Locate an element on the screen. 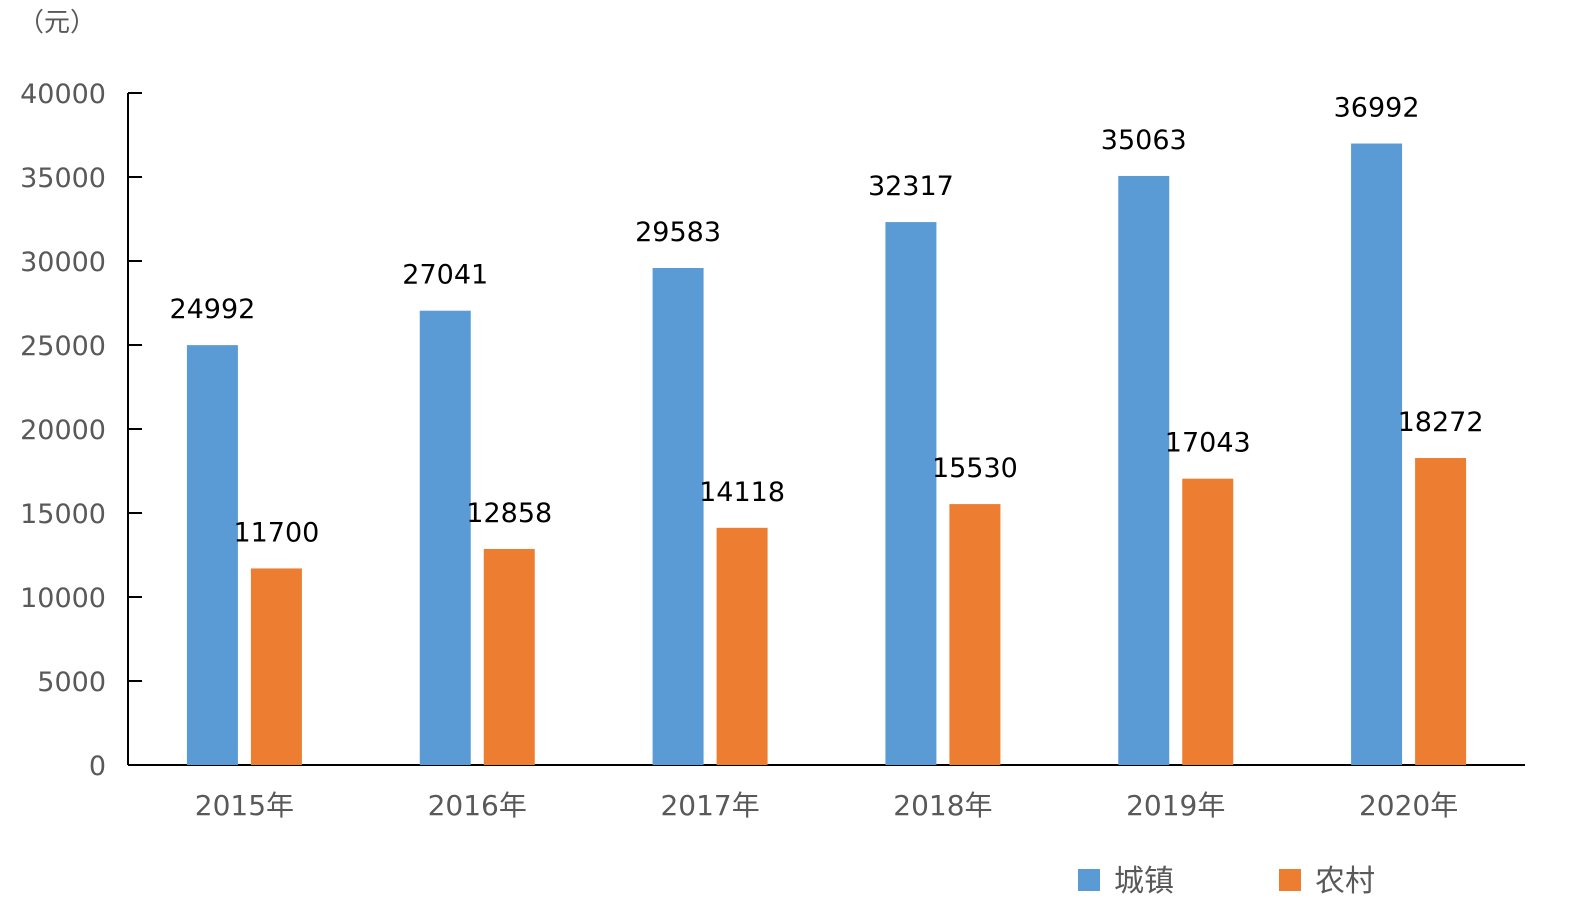  x-tick-label: 2018年 is located at coordinates (942, 805).